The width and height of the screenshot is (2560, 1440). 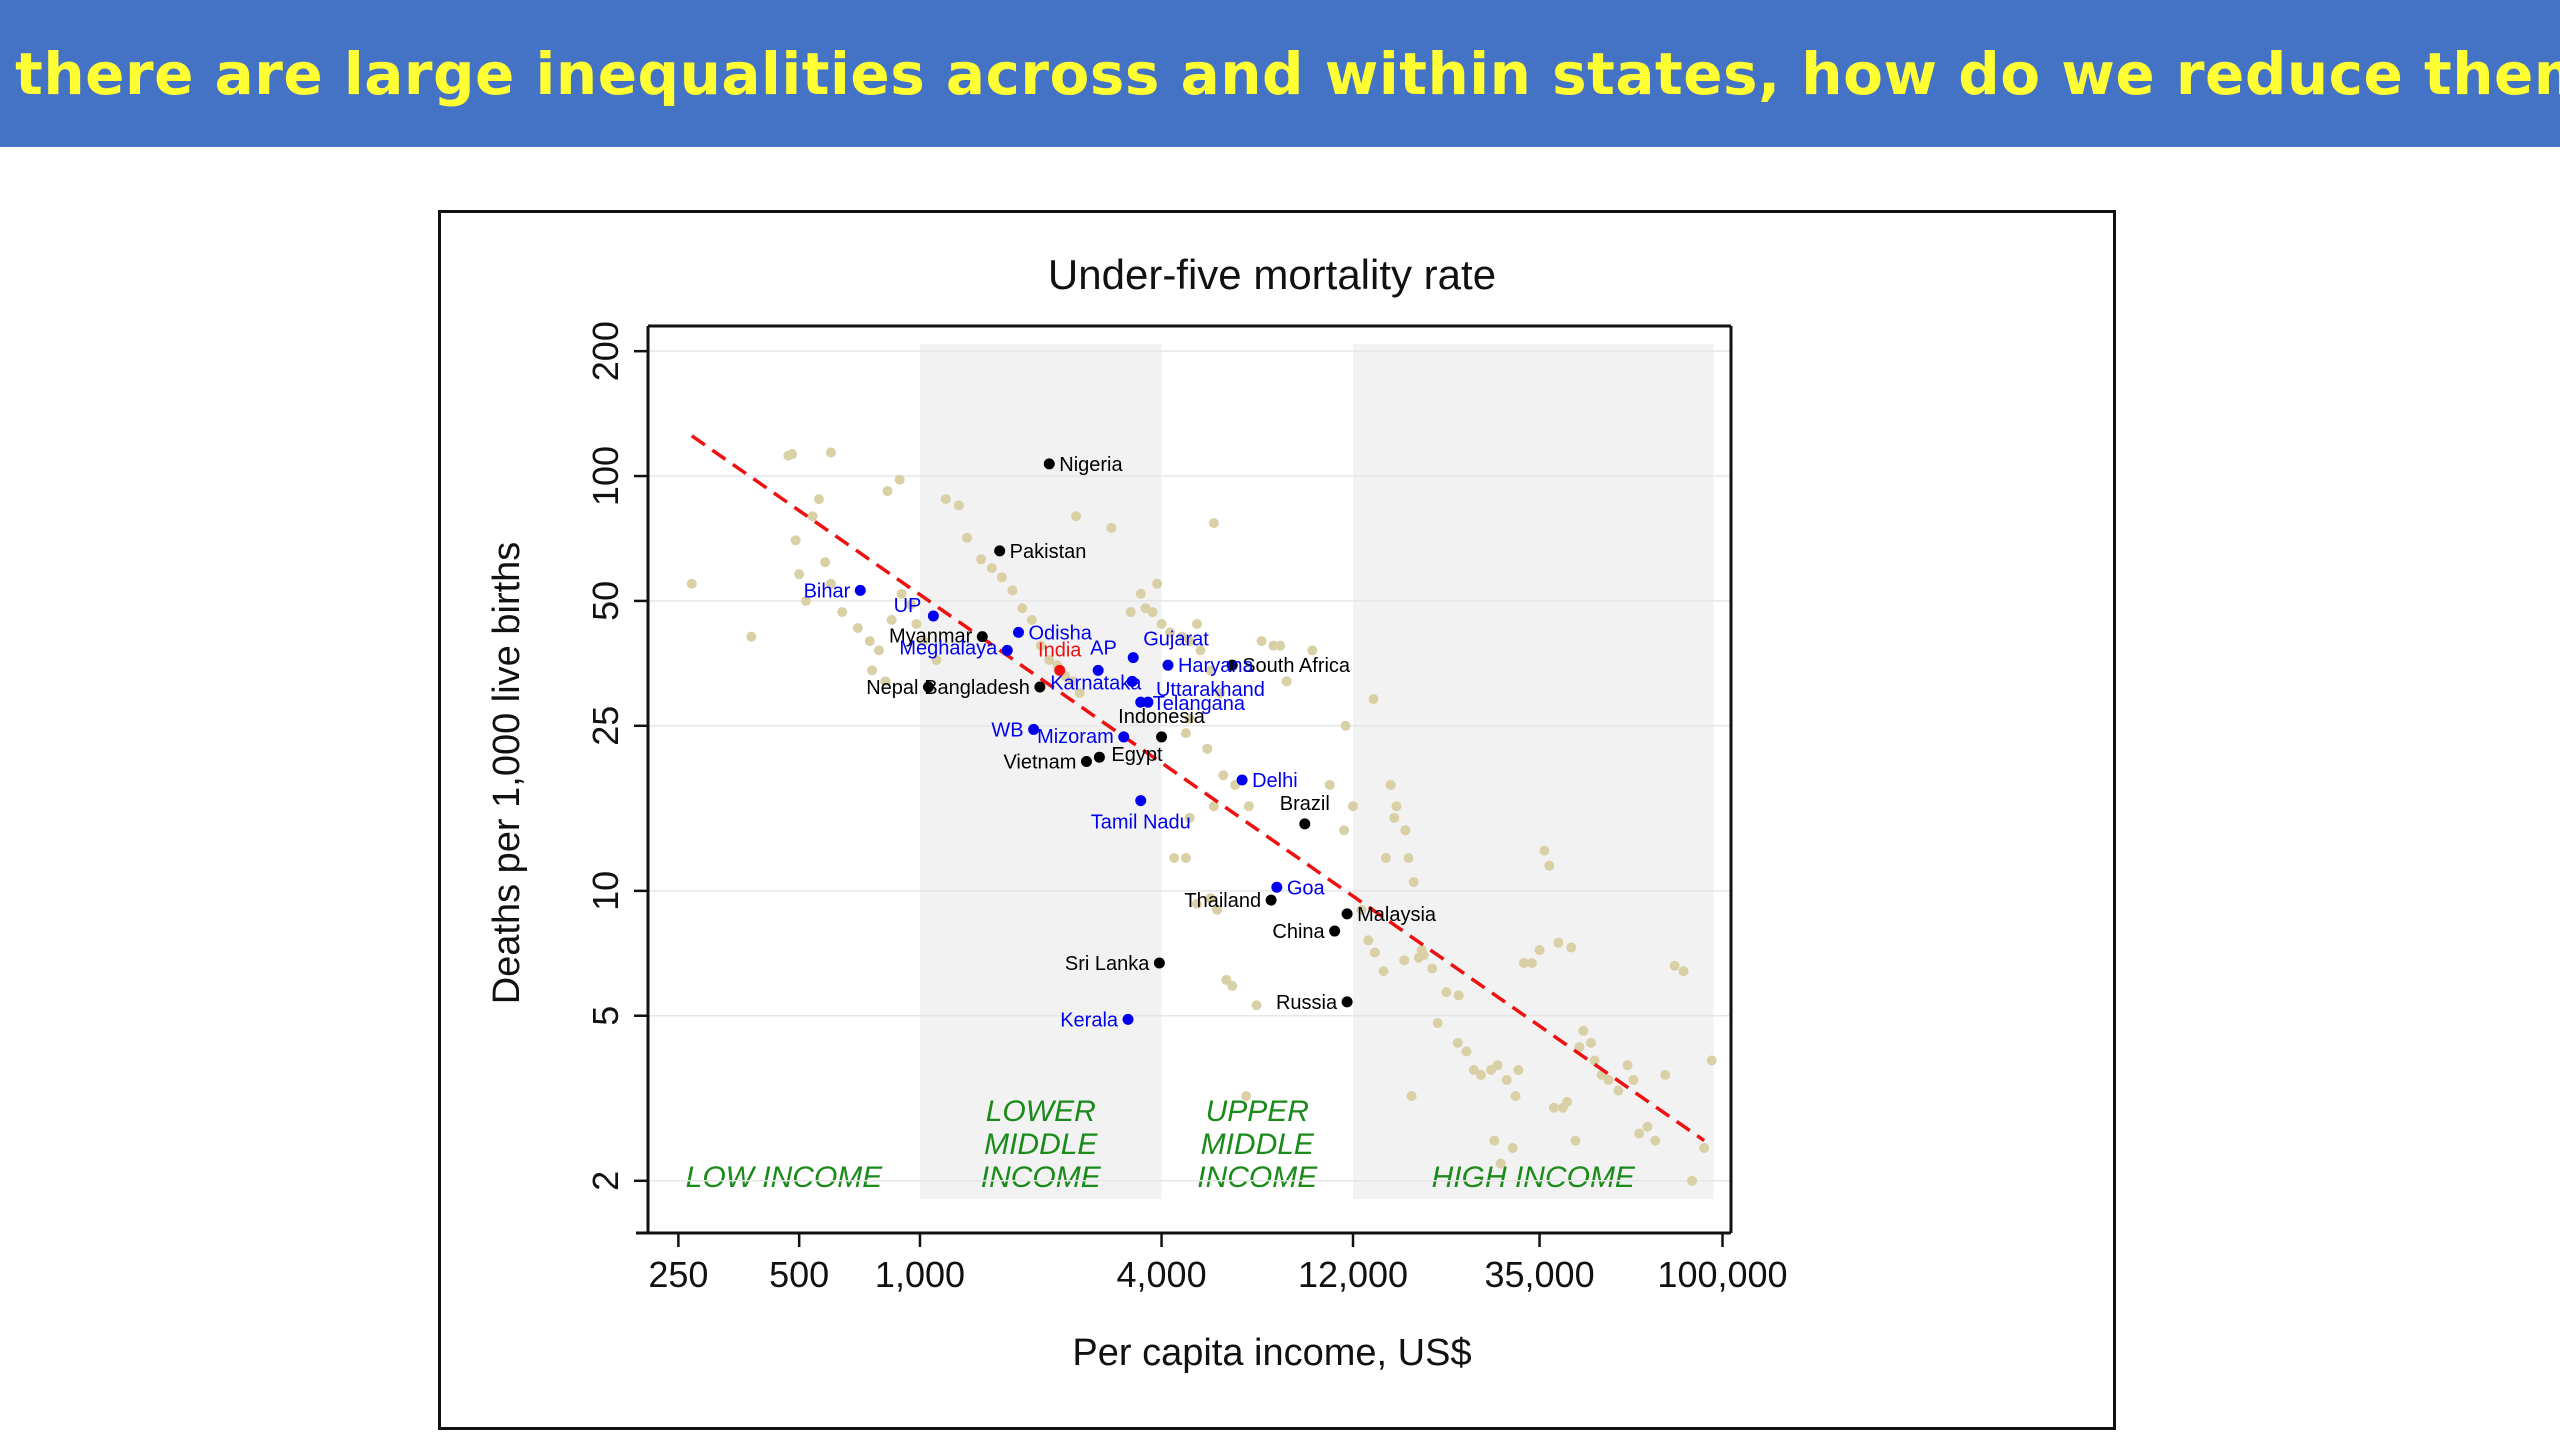 What do you see at coordinates (1305, 824) in the screenshot?
I see `point-brazil` at bounding box center [1305, 824].